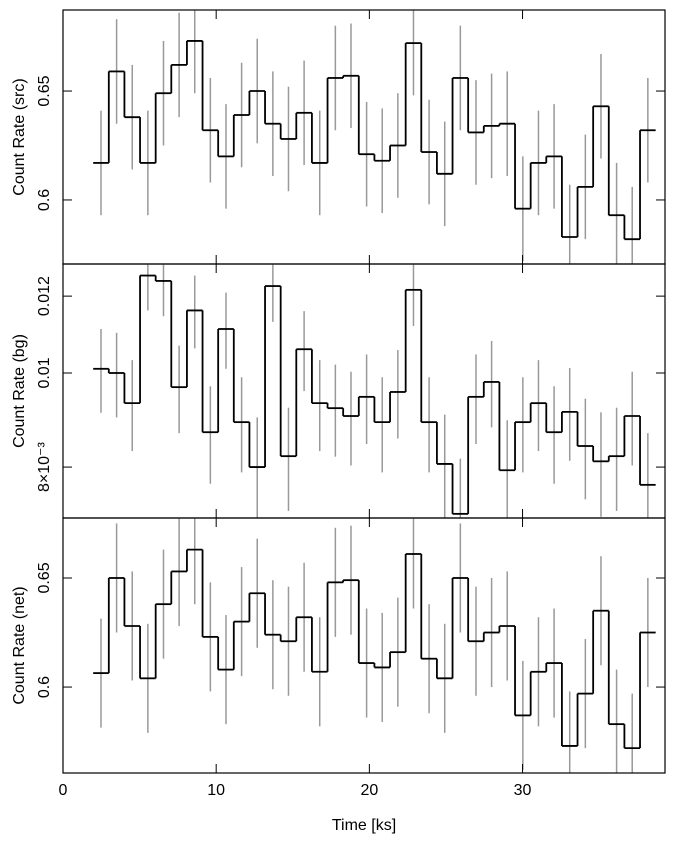  What do you see at coordinates (63, 790) in the screenshot?
I see `x-tick-label: 0` at bounding box center [63, 790].